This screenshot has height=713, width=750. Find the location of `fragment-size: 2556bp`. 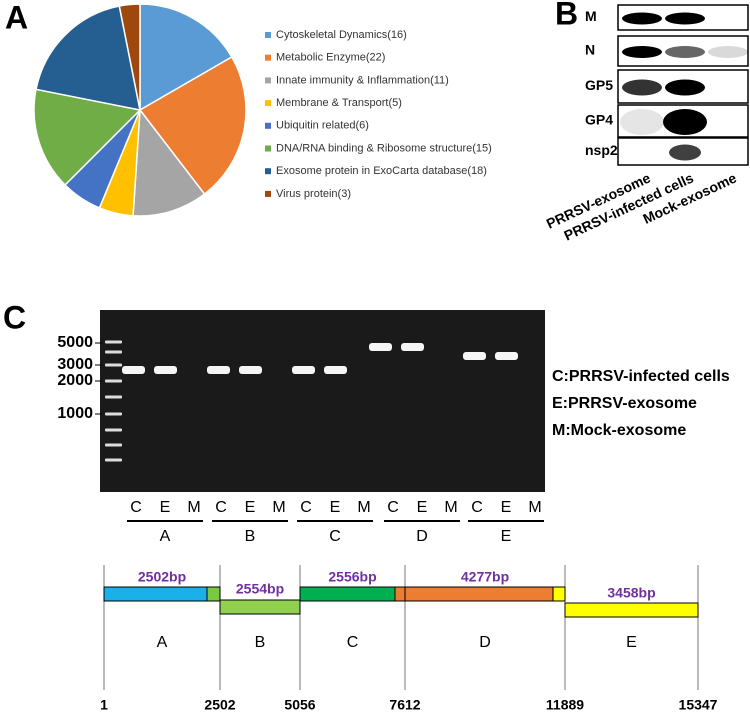

fragment-size: 2556bp is located at coordinates (352, 577).